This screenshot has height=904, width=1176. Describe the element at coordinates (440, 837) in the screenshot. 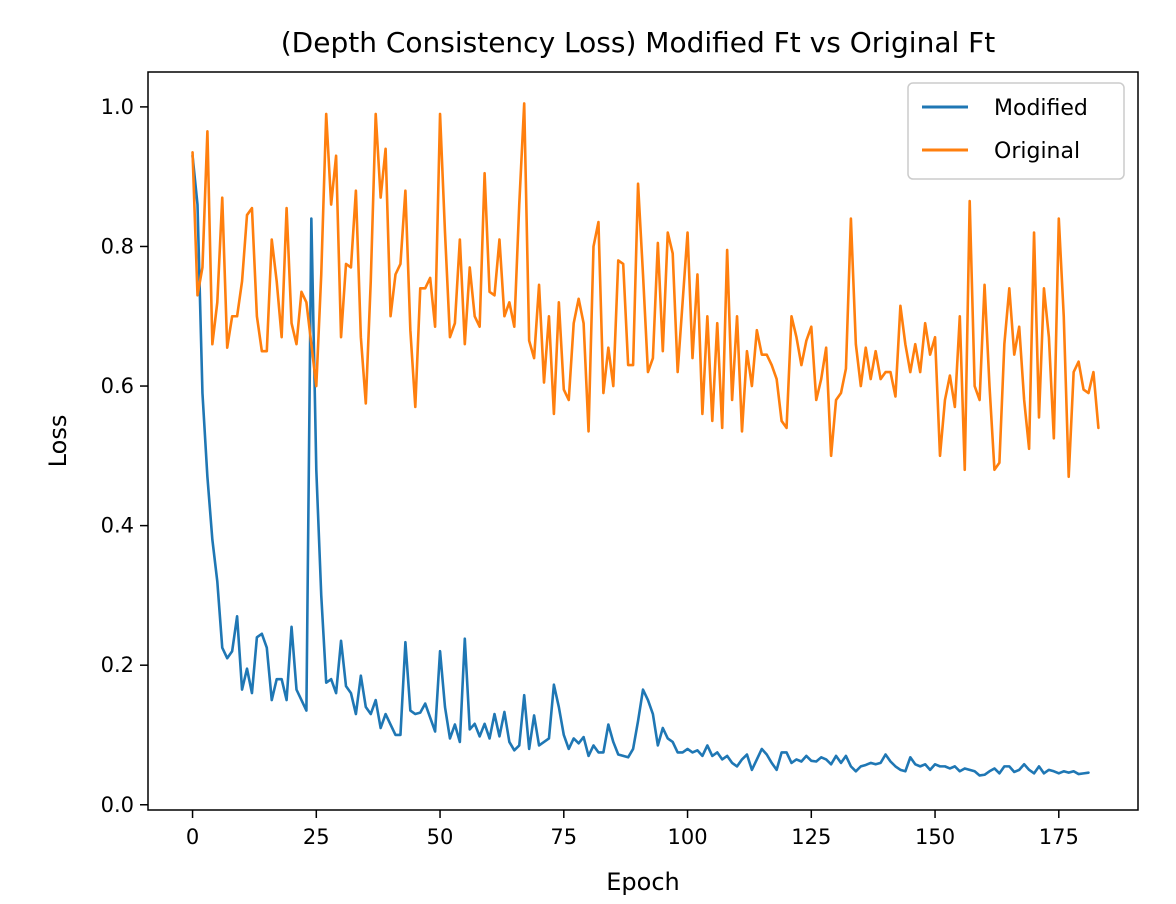

I see `x-tick-label: 50` at that location.